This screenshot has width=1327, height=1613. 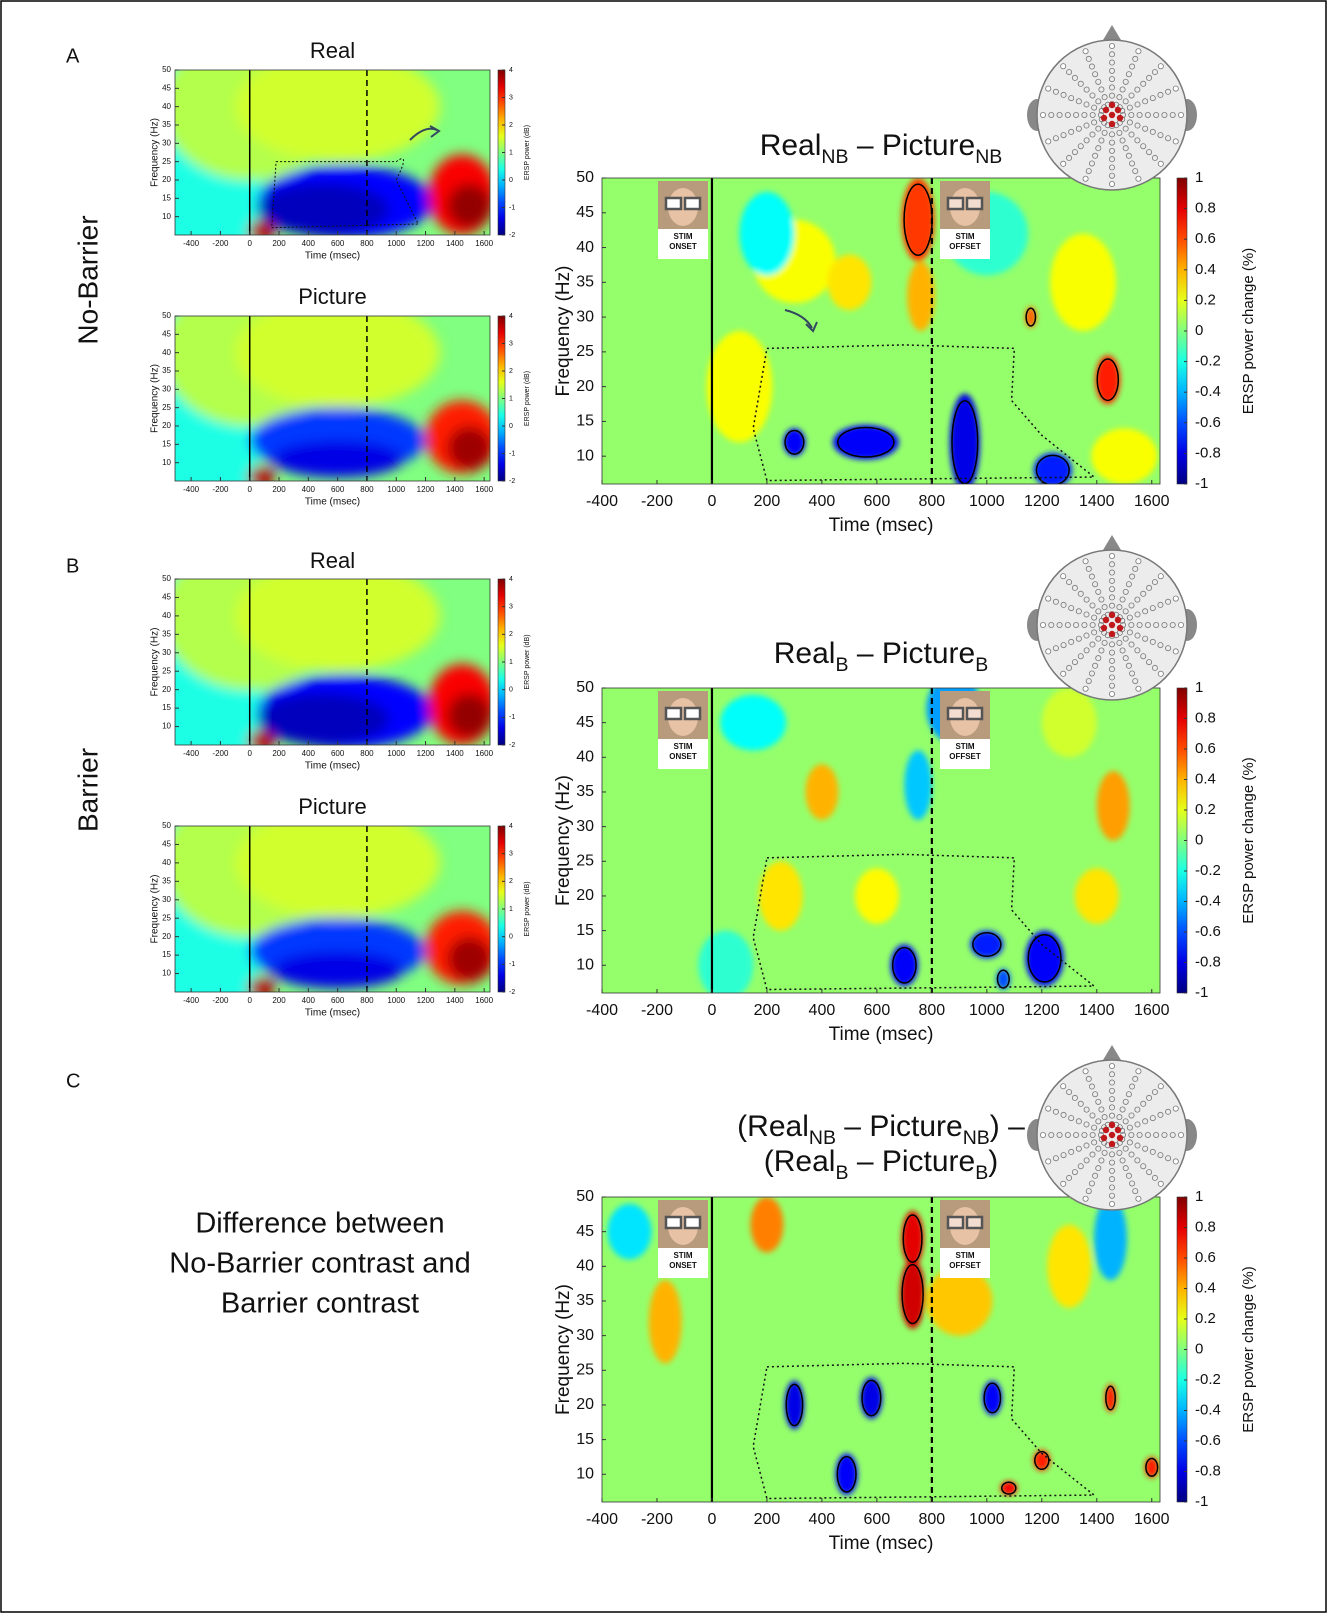 I want to click on x-tick-label: -200, so click(x=220, y=1000).